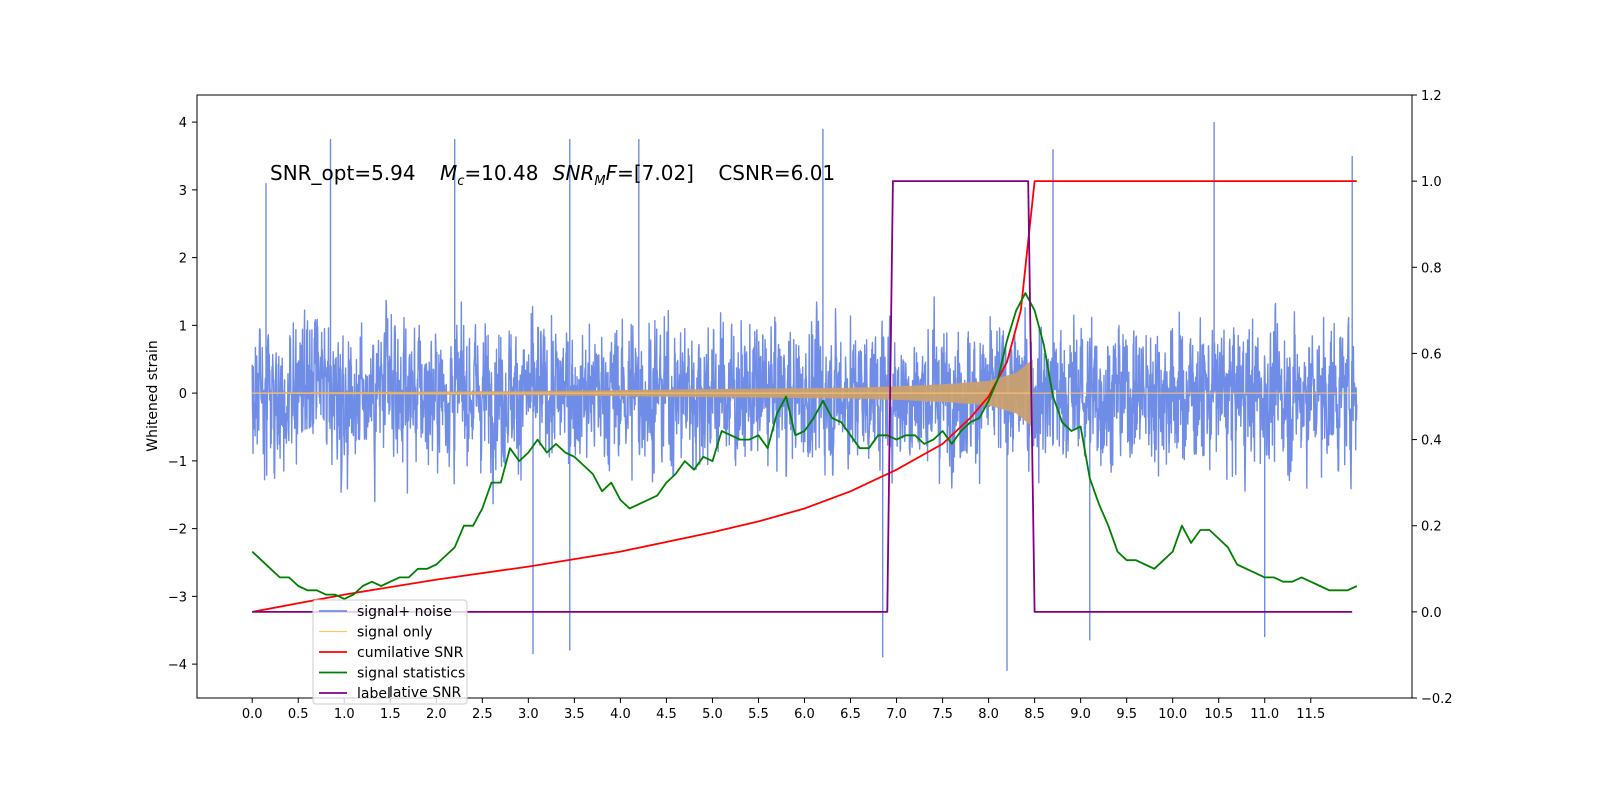 This screenshot has width=1600, height=800. What do you see at coordinates (1437, 699) in the screenshot?
I see `y-right-tick-label: −0.2` at bounding box center [1437, 699].